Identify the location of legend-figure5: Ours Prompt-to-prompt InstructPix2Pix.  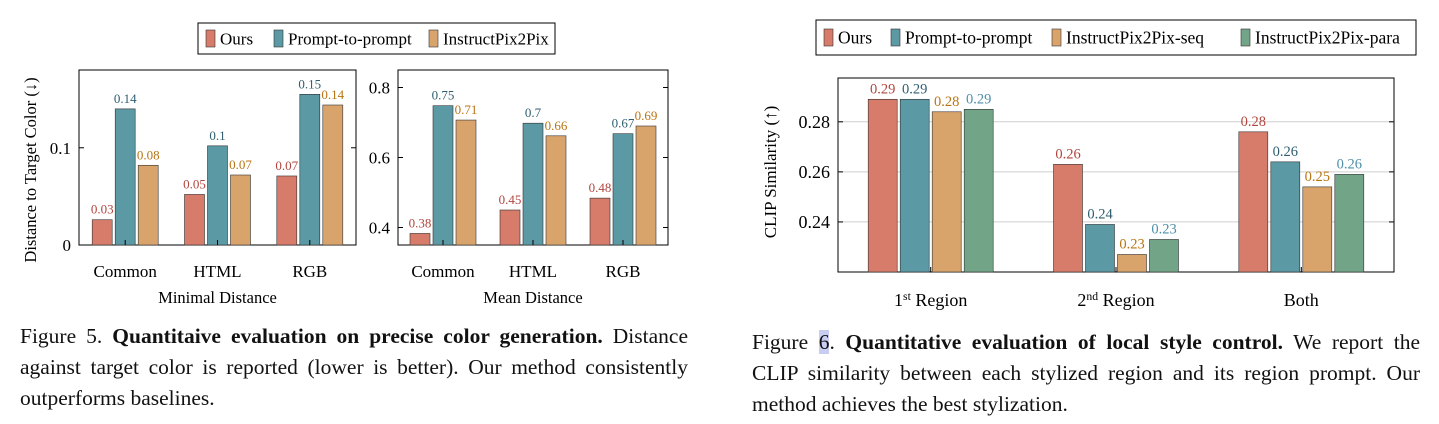
(376, 38).